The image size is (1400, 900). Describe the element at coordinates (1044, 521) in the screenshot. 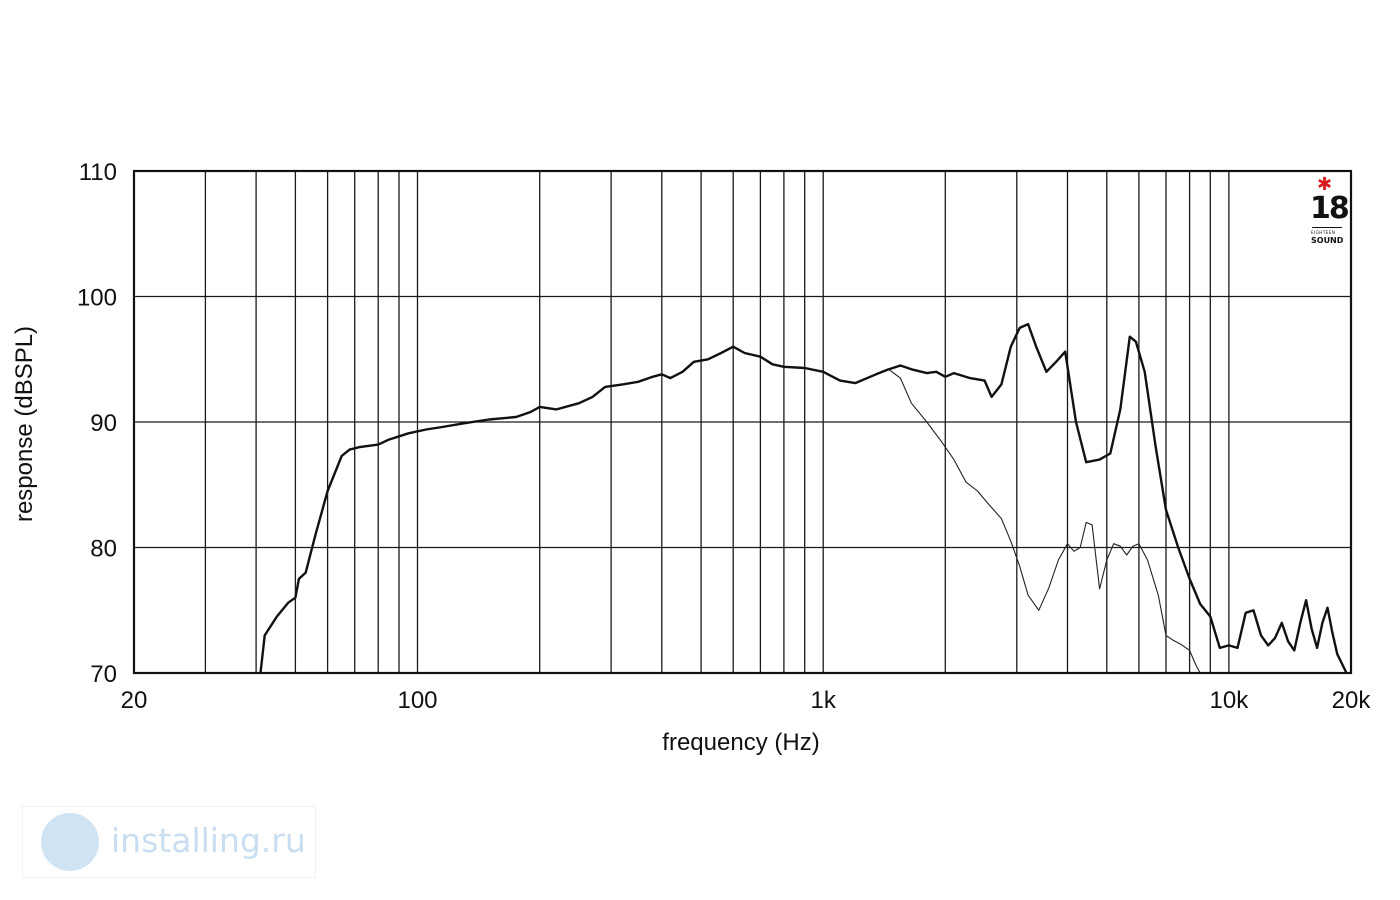

I see `series-line-thin` at that location.